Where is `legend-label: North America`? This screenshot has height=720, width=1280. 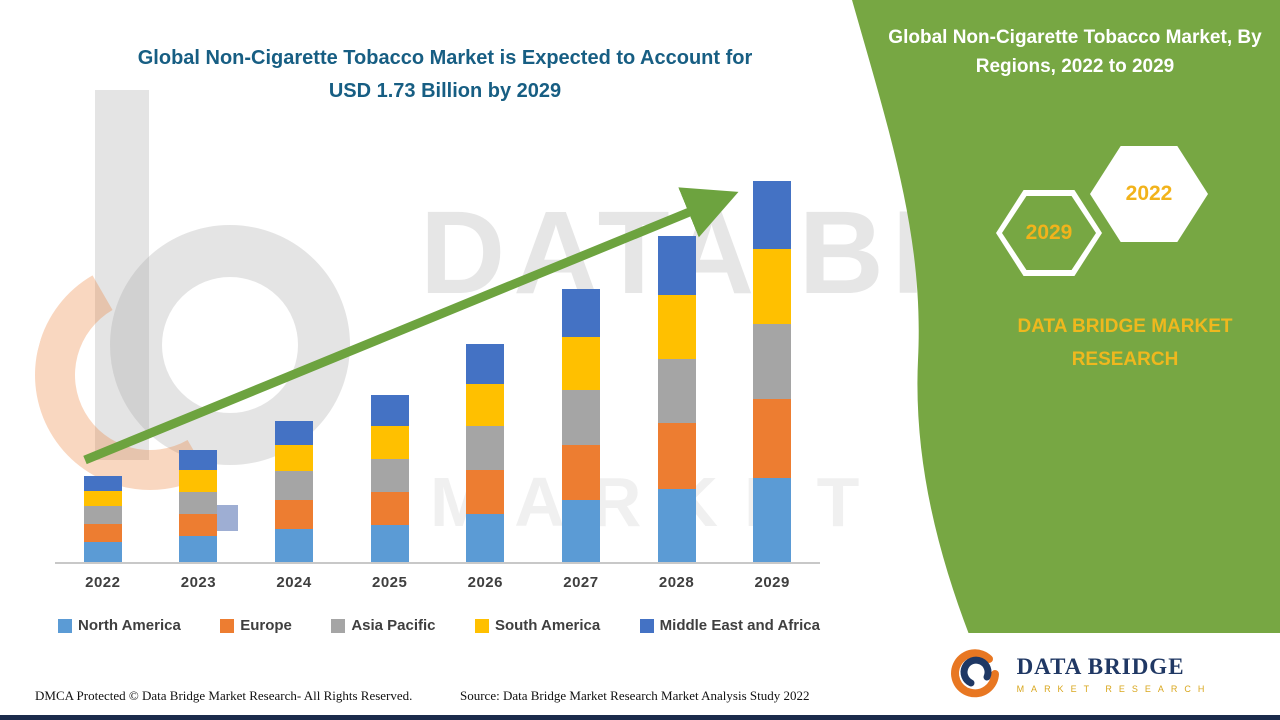
legend-label: North America is located at coordinates (129, 625).